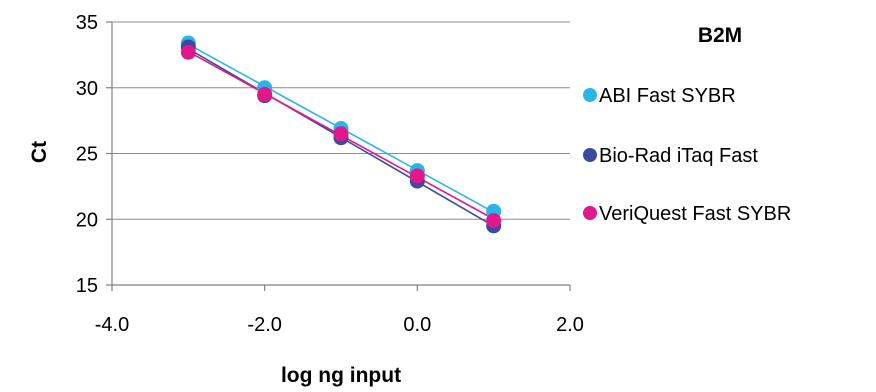 The width and height of the screenshot is (876, 392). What do you see at coordinates (87, 155) in the screenshot?
I see `y-tick-label: 25` at bounding box center [87, 155].